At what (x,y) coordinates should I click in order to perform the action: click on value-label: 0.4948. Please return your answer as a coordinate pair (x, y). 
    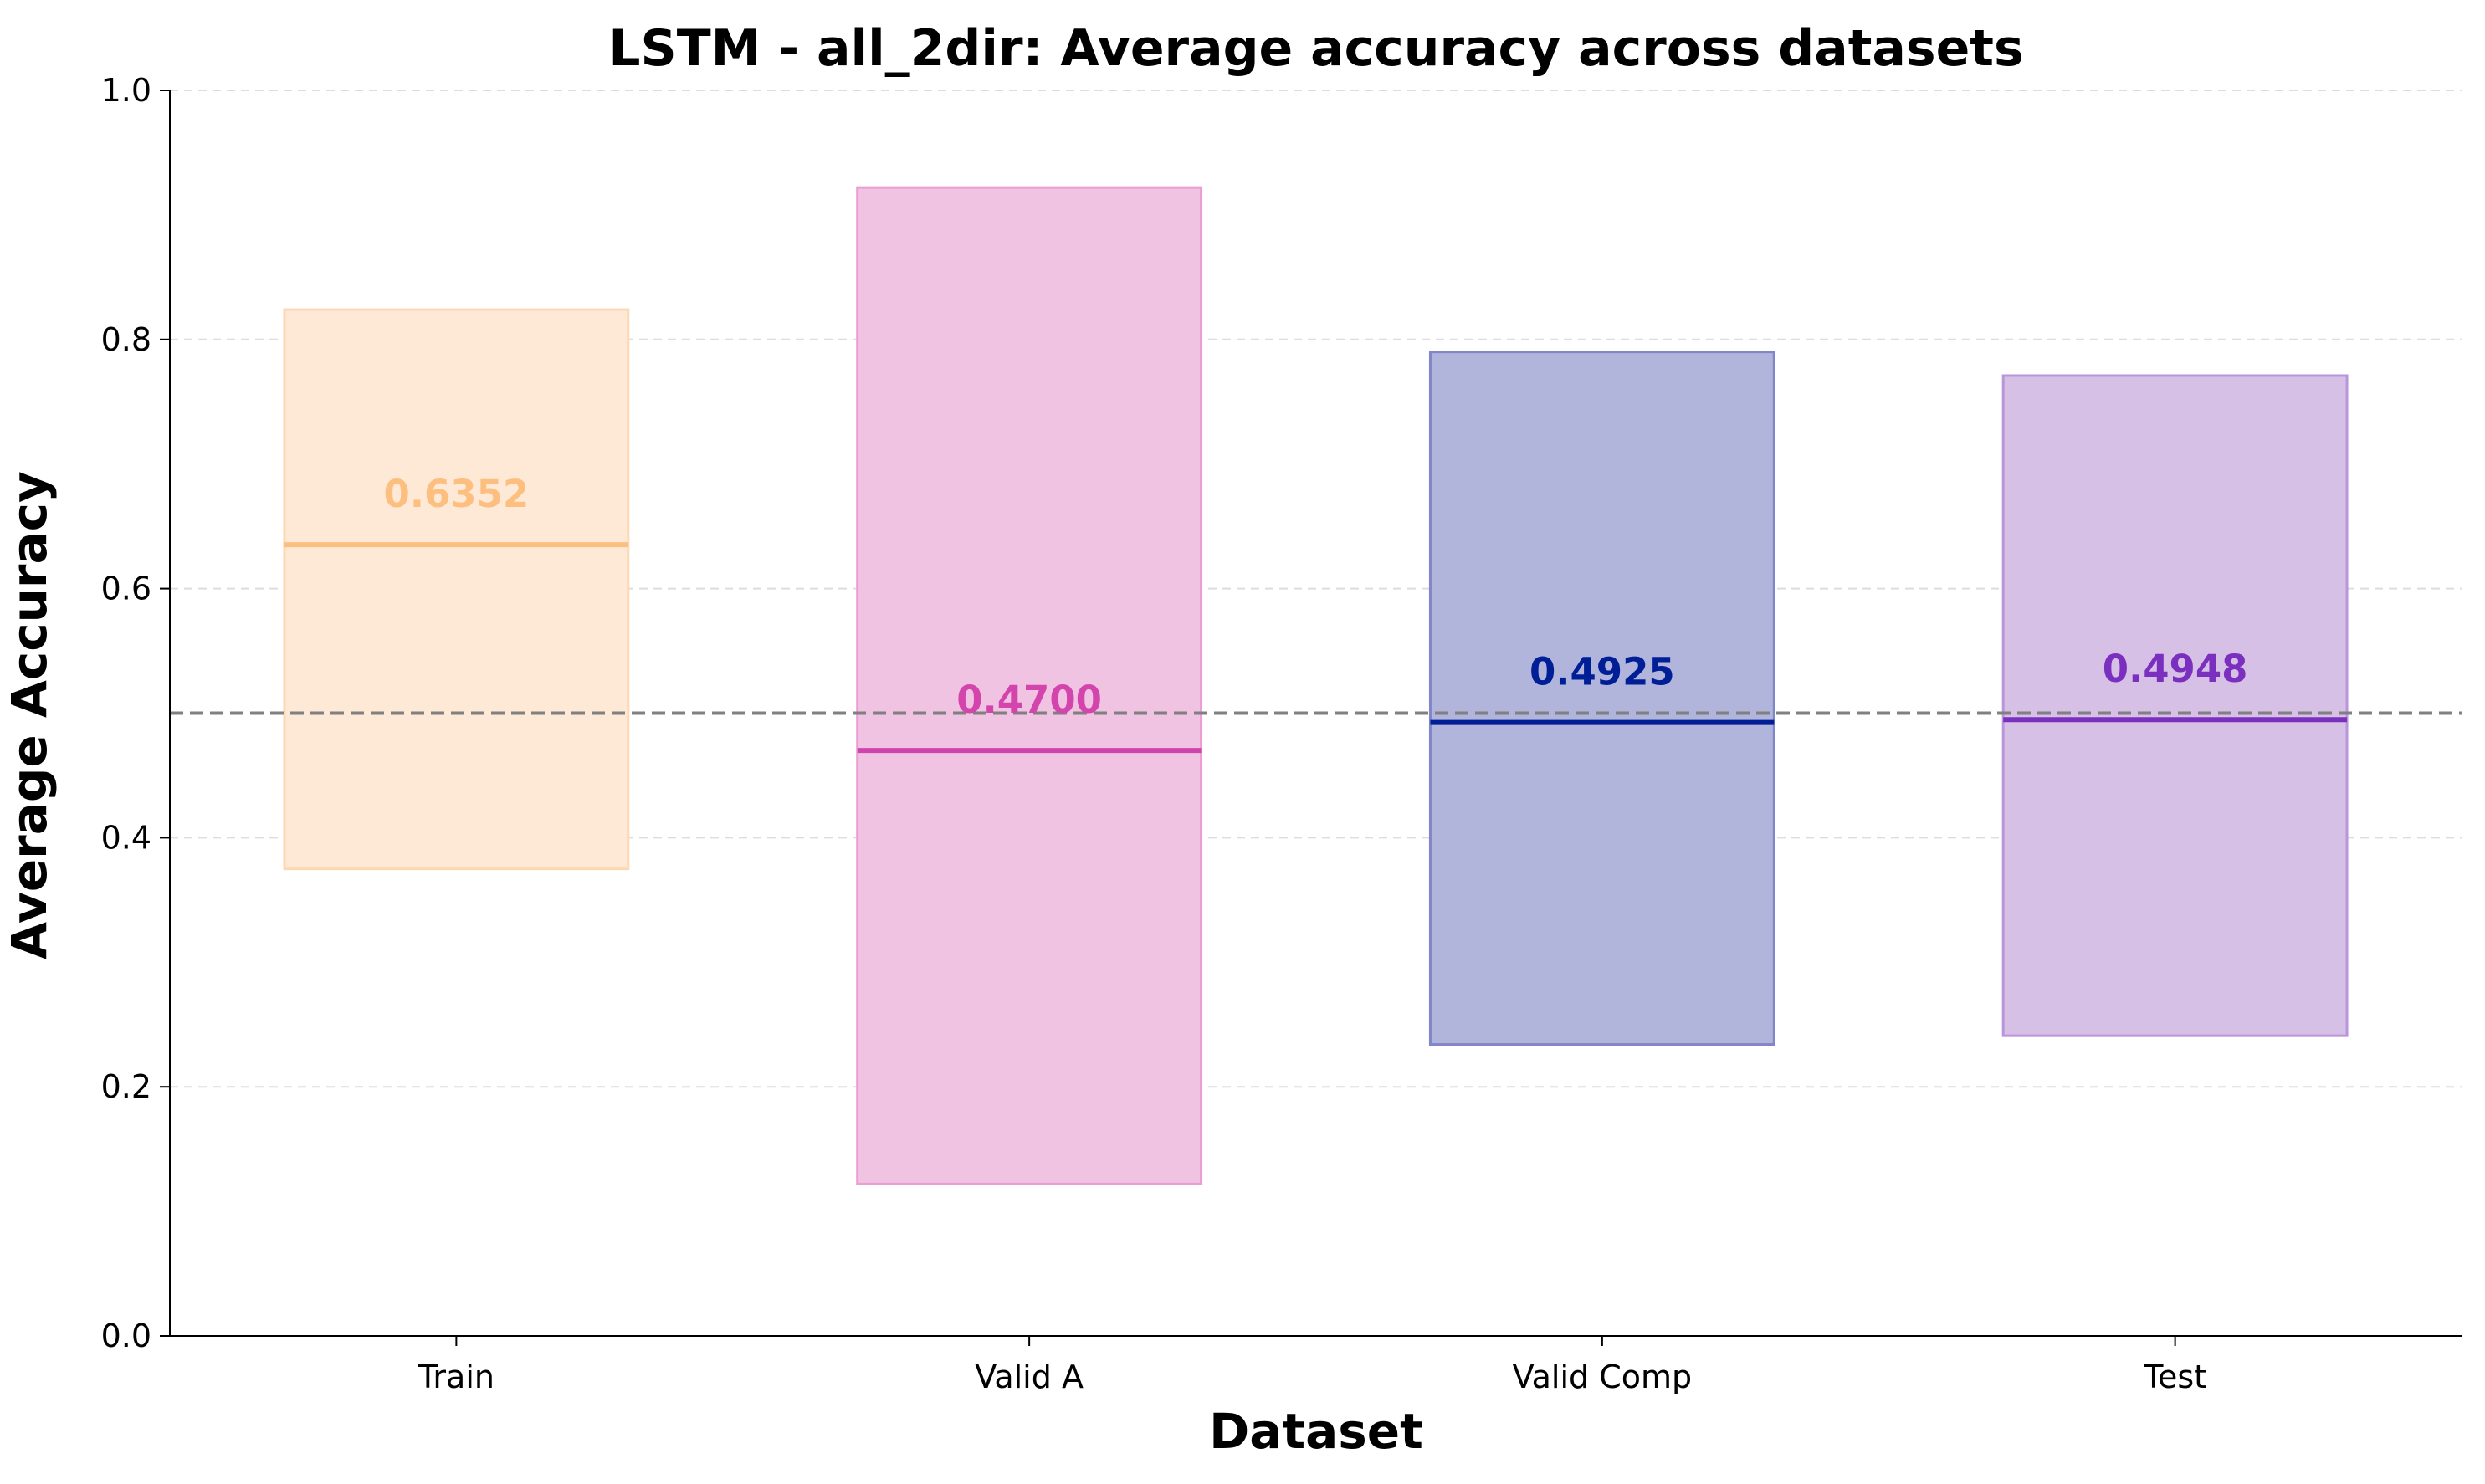
    Looking at the image, I should click on (2175, 669).